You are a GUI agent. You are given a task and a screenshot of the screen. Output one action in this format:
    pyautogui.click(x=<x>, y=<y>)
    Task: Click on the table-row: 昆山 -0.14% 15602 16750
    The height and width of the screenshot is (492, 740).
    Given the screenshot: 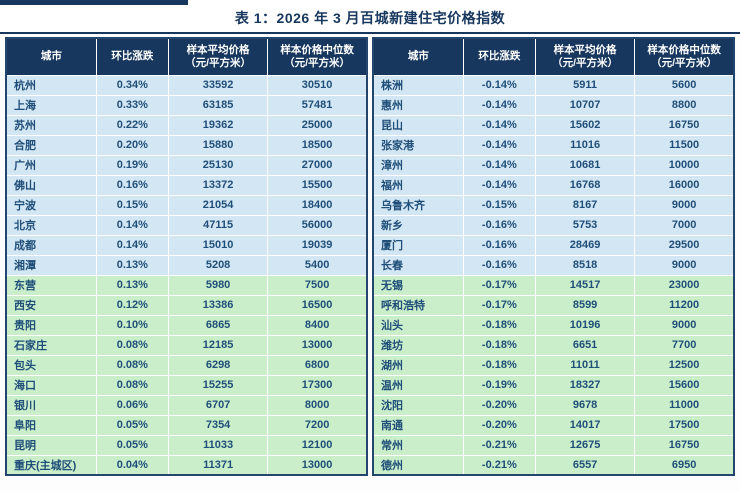 What is the action you would take?
    pyautogui.click(x=553, y=125)
    